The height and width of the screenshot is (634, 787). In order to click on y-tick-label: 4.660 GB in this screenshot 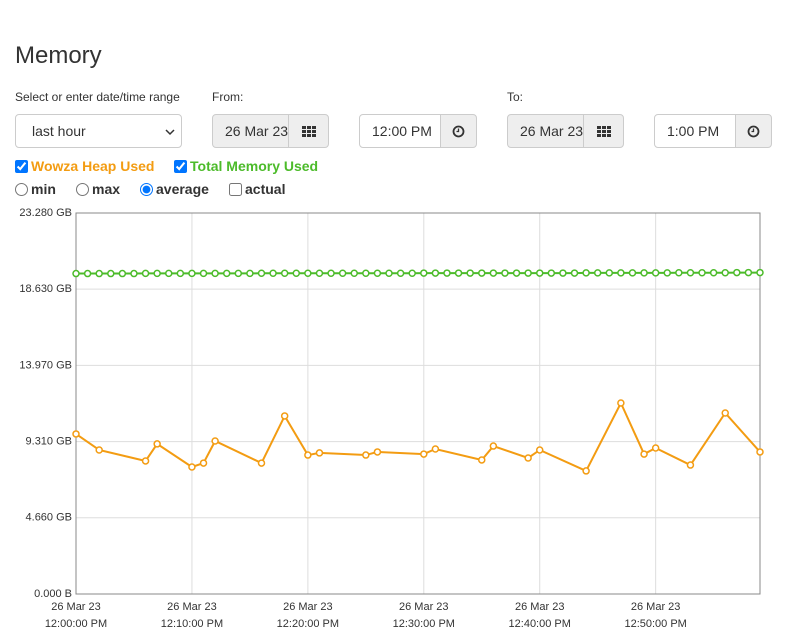, I will do `click(49, 518)`.